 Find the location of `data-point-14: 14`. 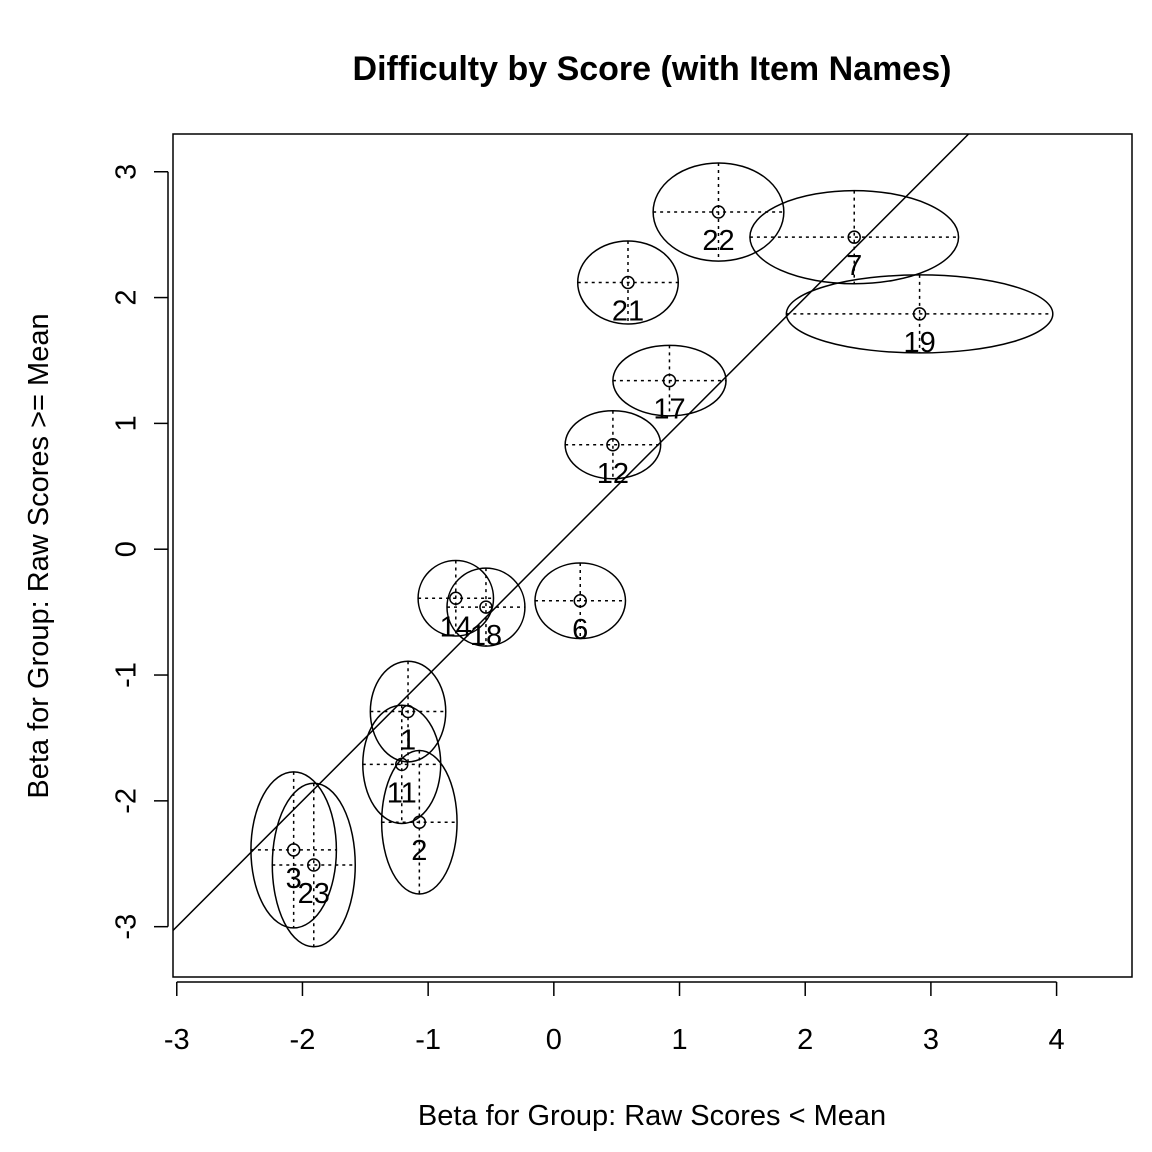

data-point-14: 14 is located at coordinates (456, 601).